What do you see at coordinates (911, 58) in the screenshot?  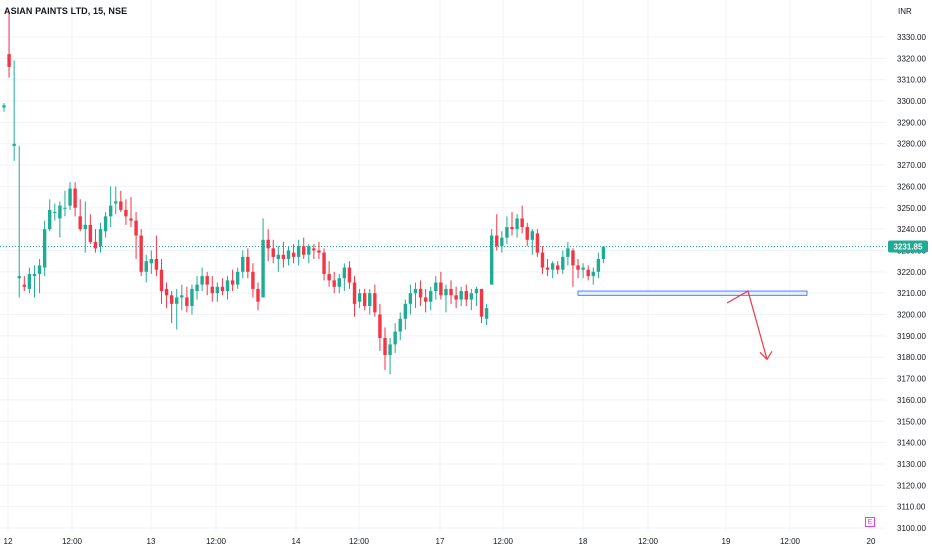 I see `y-tick-label: 3320.00` at bounding box center [911, 58].